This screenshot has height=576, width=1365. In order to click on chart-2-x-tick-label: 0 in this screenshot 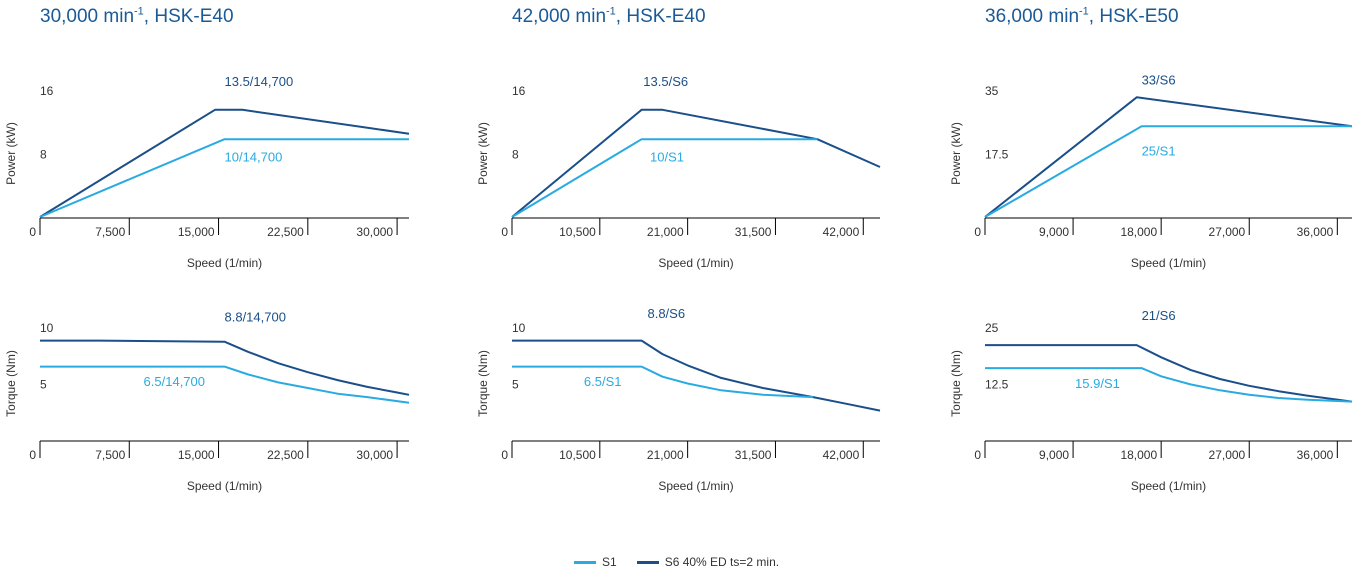, I will do `click(32, 455)`.